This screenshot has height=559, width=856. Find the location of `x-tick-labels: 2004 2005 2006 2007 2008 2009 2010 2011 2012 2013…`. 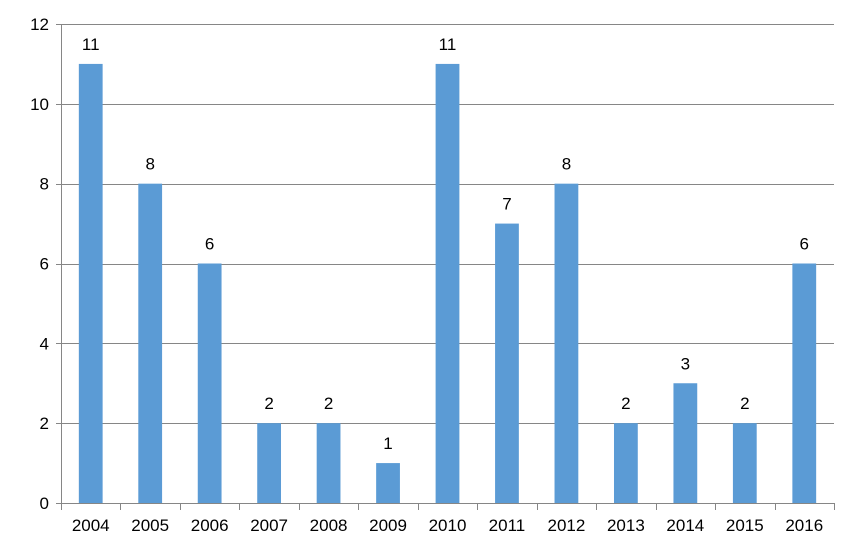

x-tick-labels: 2004 2005 2006 2007 2008 2009 2010 2011 2012 2013… is located at coordinates (447, 525).